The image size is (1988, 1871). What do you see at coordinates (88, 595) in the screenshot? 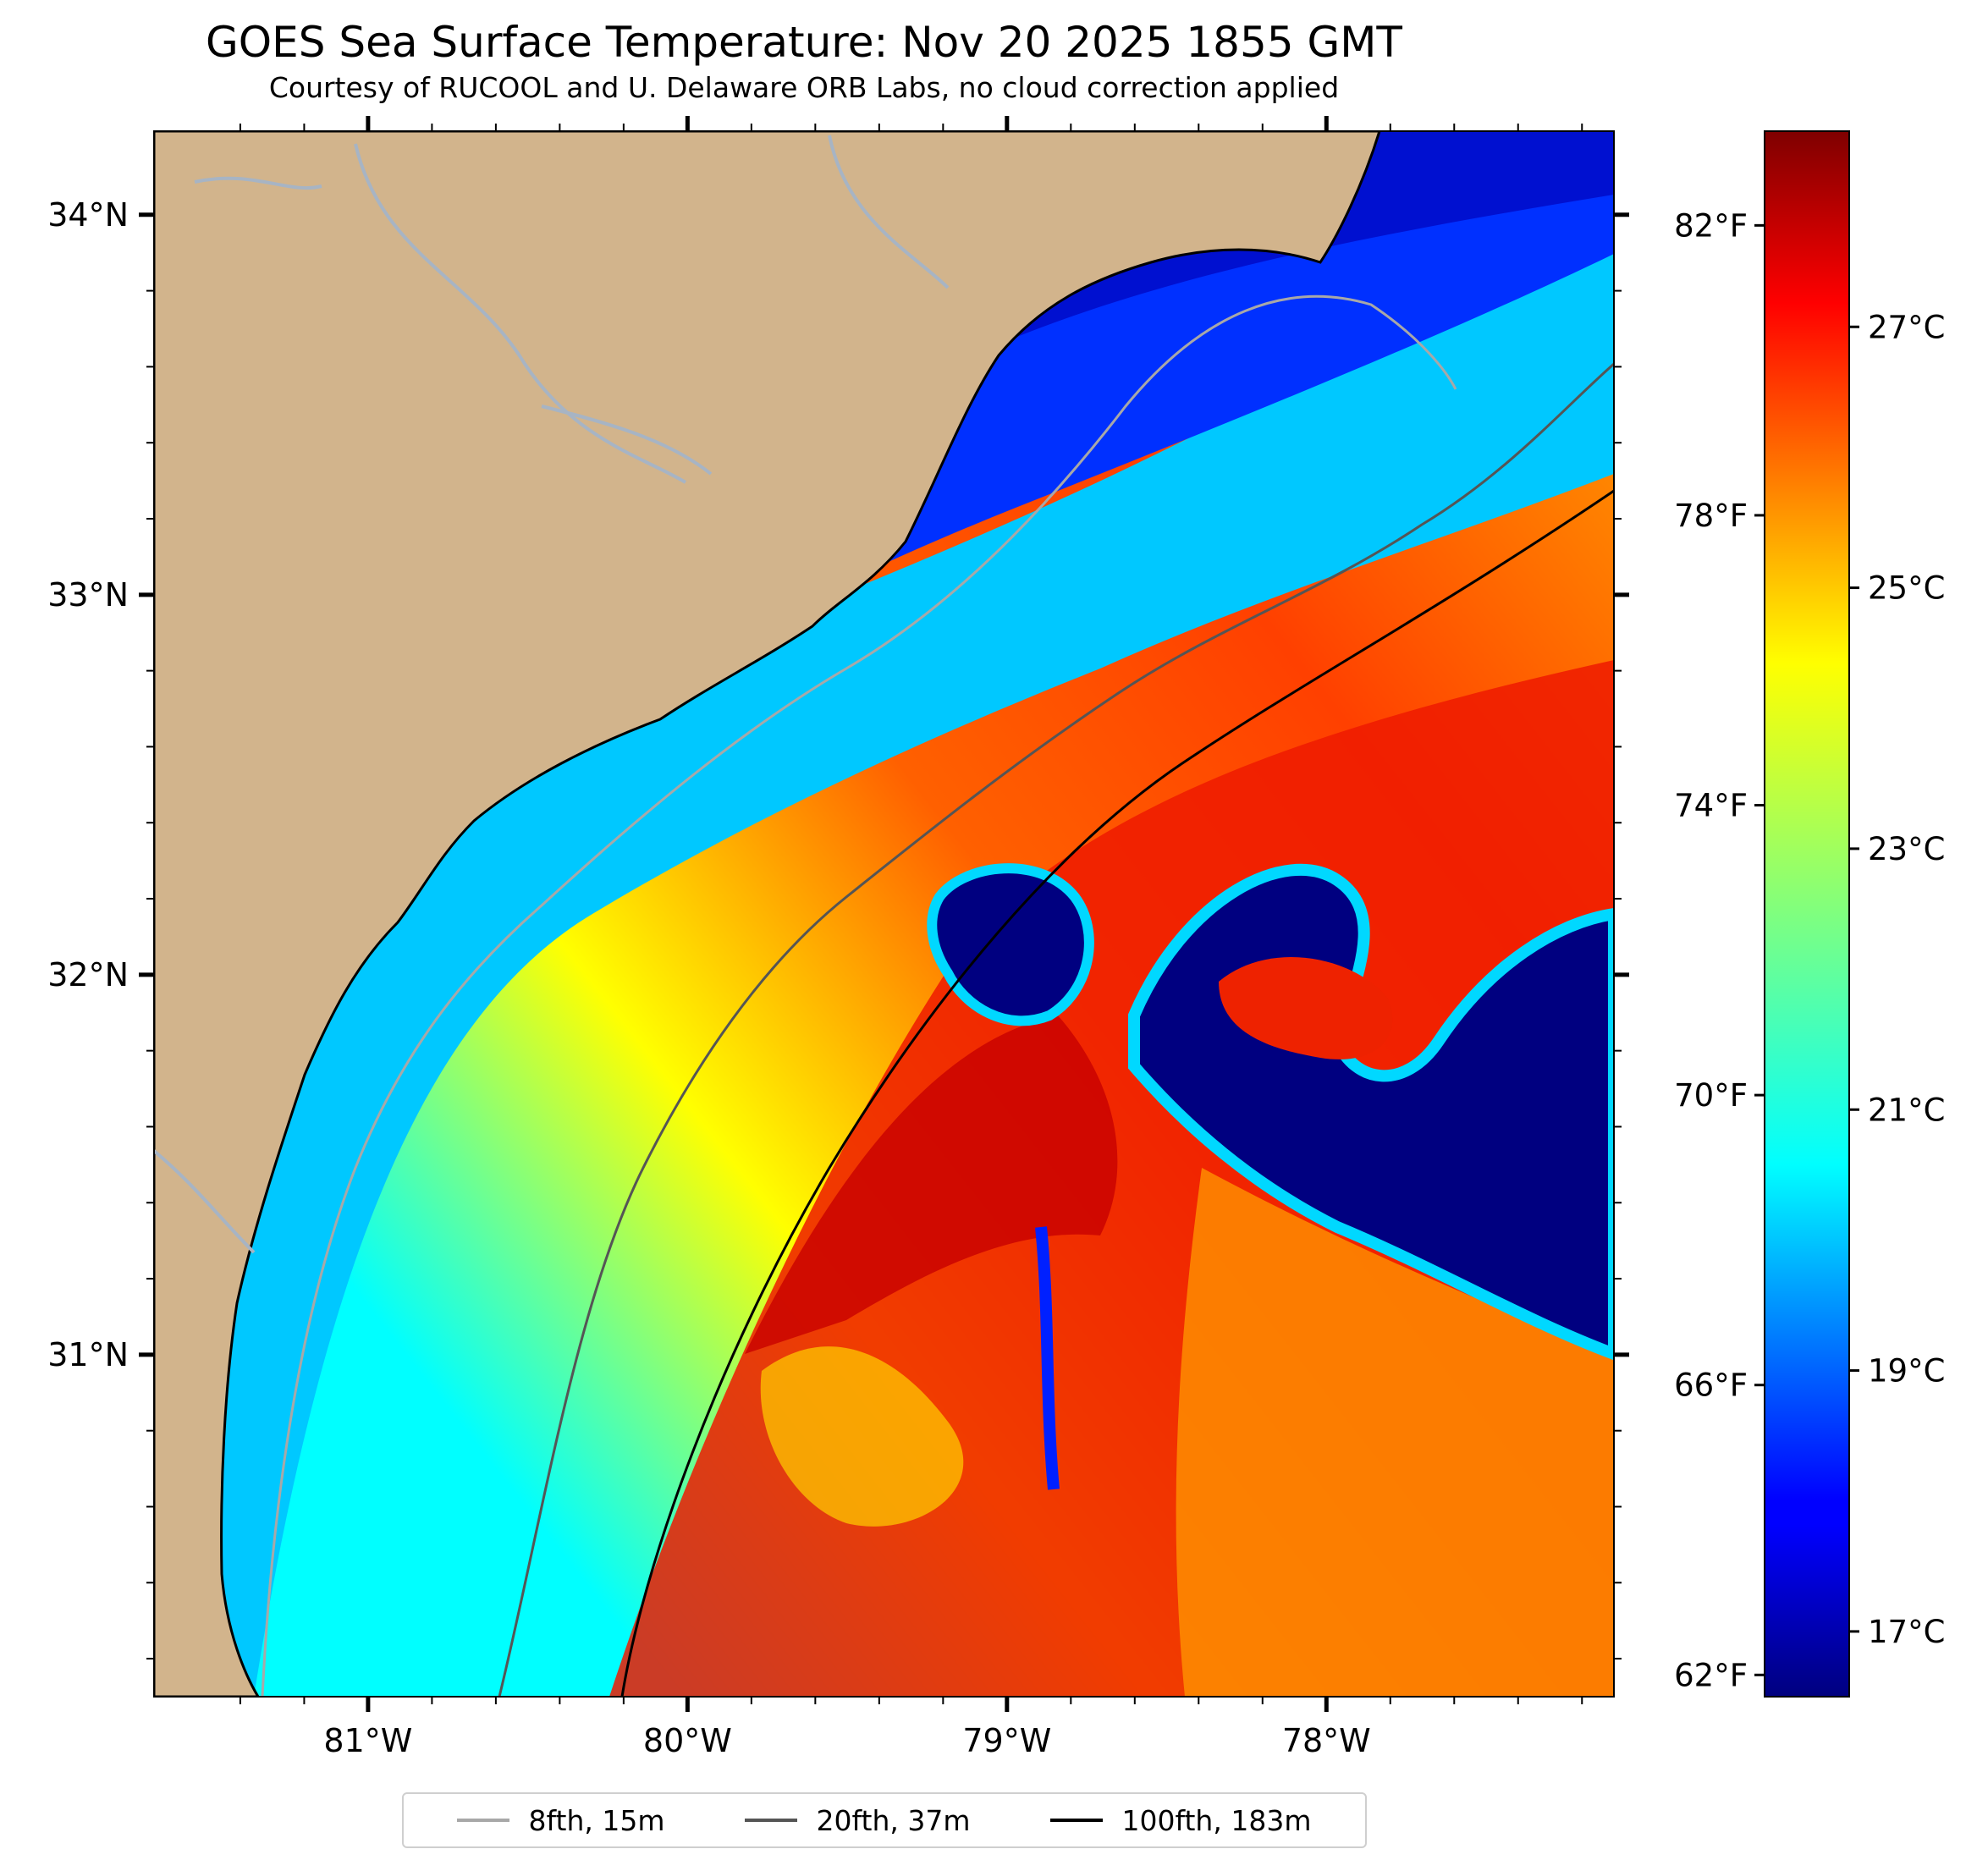
I see `lat-tick-label: 33°N` at bounding box center [88, 595].